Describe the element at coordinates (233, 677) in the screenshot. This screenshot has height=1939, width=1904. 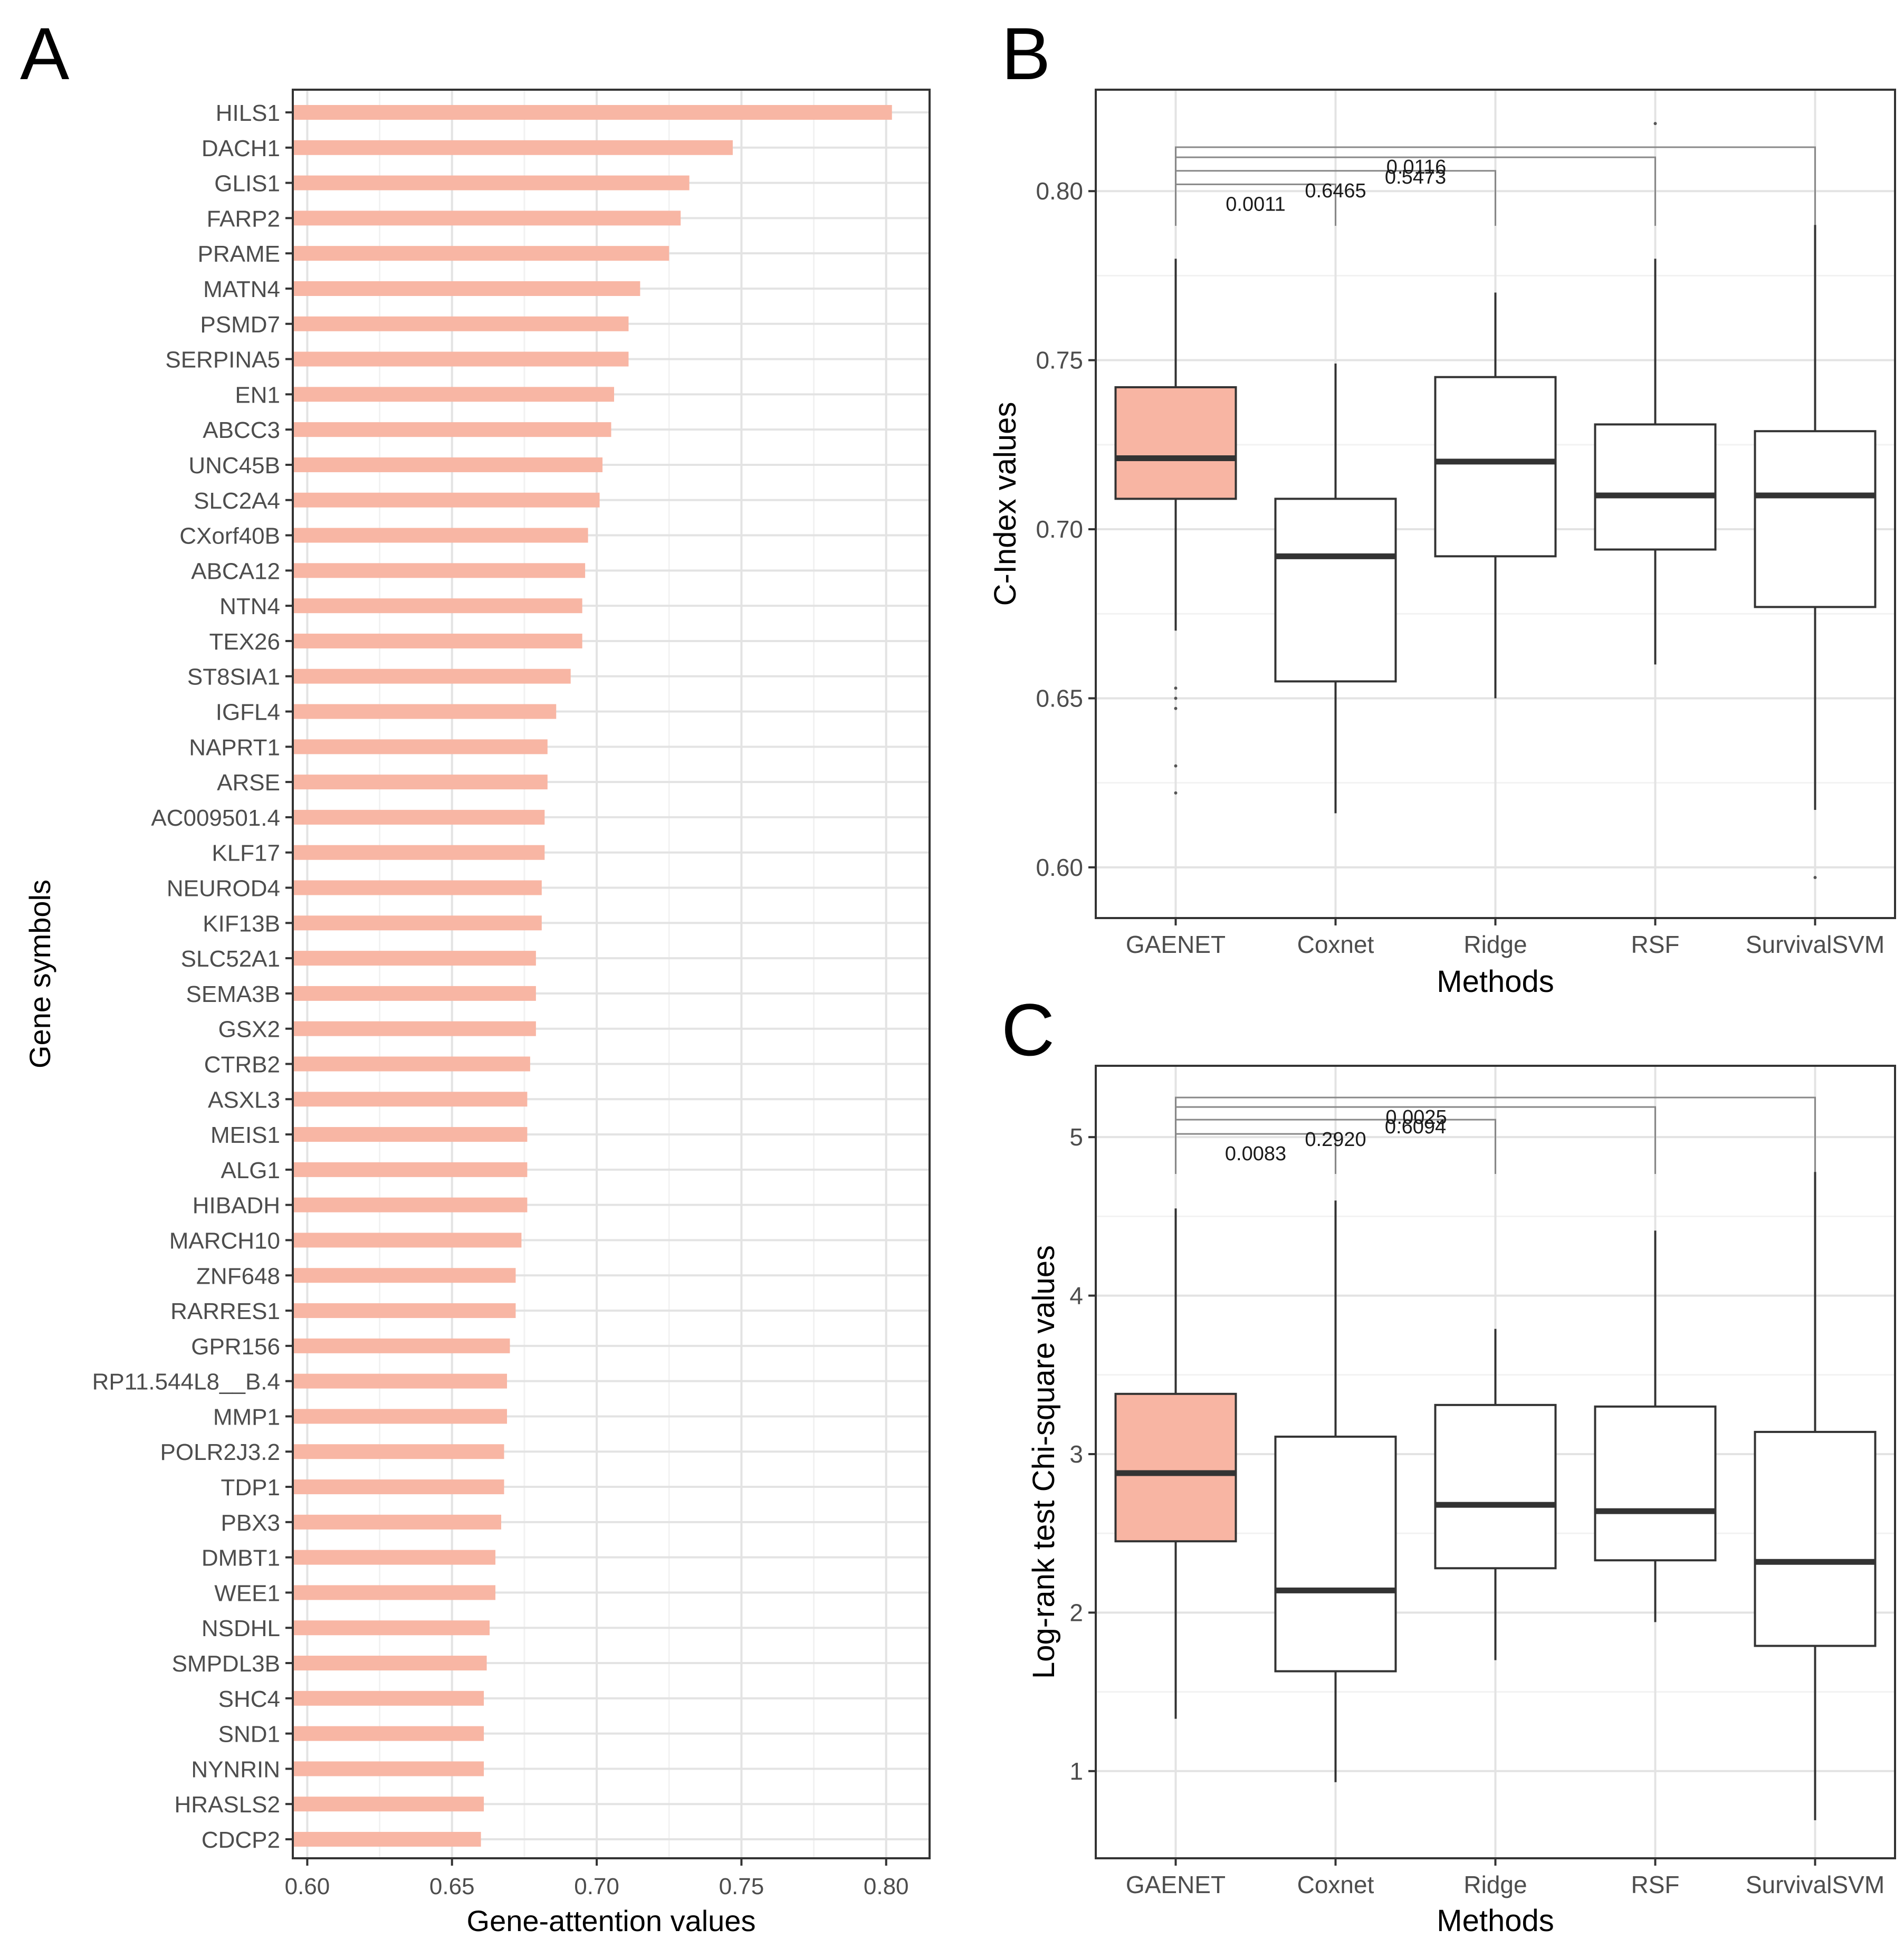
I see `panel-a-y-tick-label: ST8SIA1` at that location.